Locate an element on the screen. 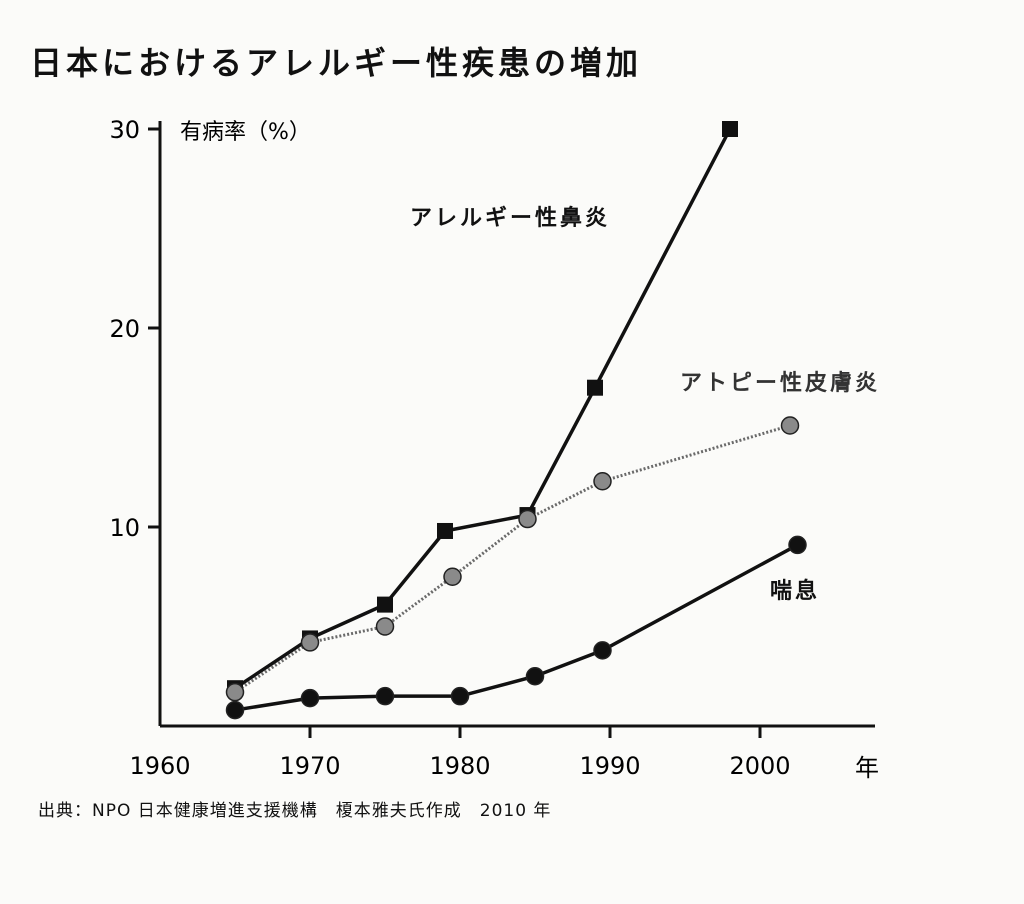 This screenshot has width=1024, height=904. y-tick-label: 30 is located at coordinates (124, 130).